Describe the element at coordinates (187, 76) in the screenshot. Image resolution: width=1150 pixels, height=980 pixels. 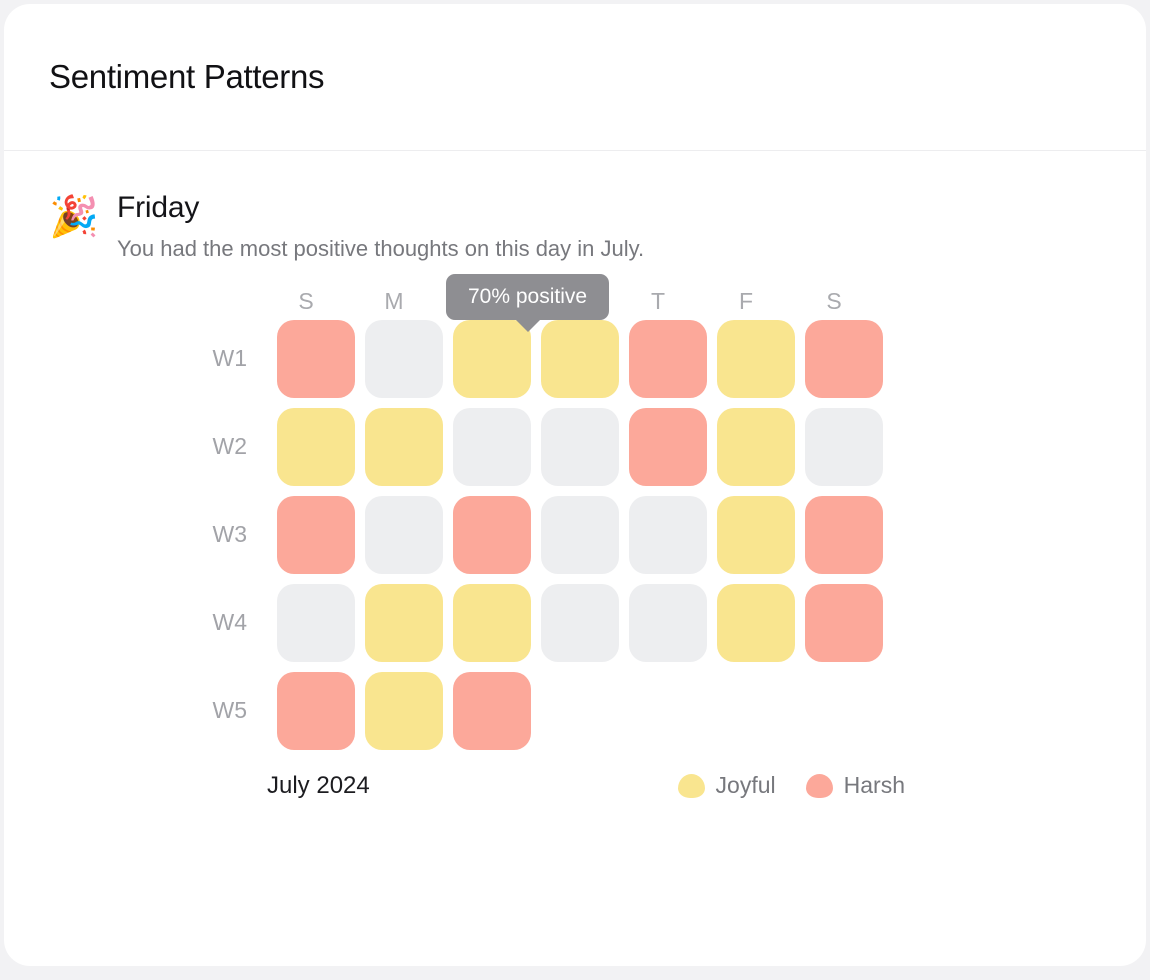
I see `page-title: Sentiment Patterns` at that location.